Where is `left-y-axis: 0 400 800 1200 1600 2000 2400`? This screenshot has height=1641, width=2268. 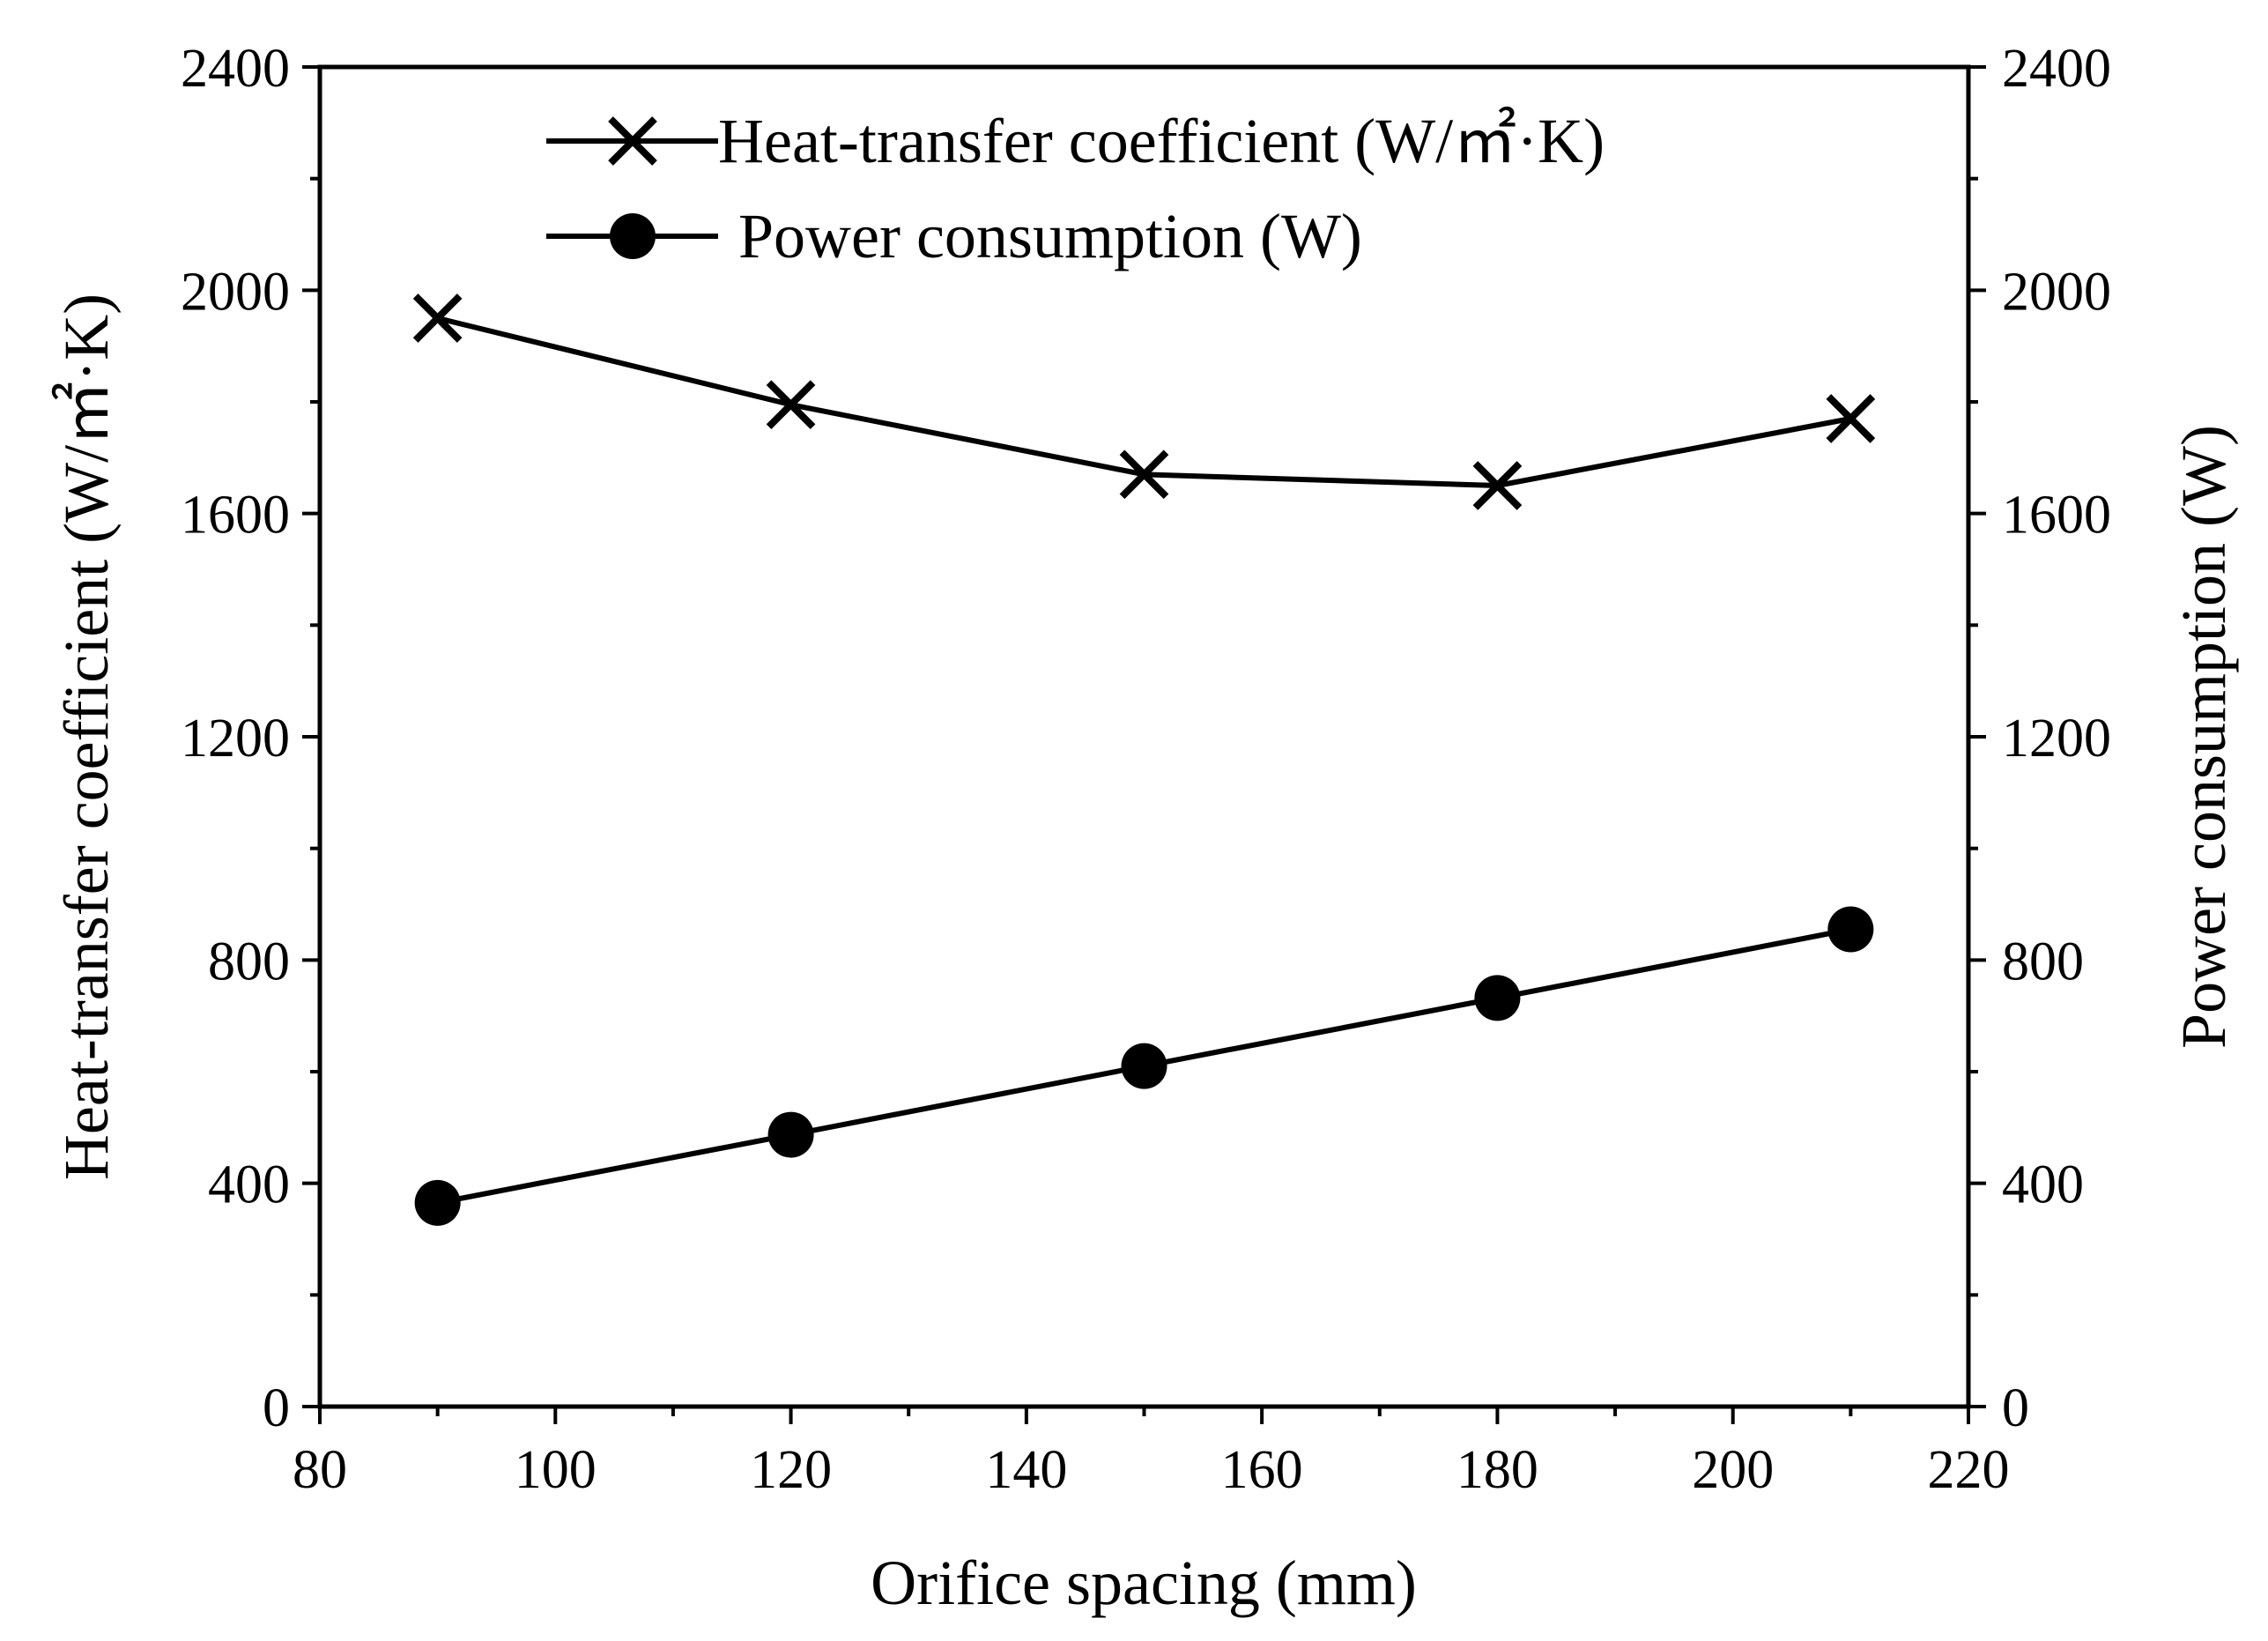
left-y-axis: 0 400 800 1200 1600 2000 2400 is located at coordinates (250, 738).